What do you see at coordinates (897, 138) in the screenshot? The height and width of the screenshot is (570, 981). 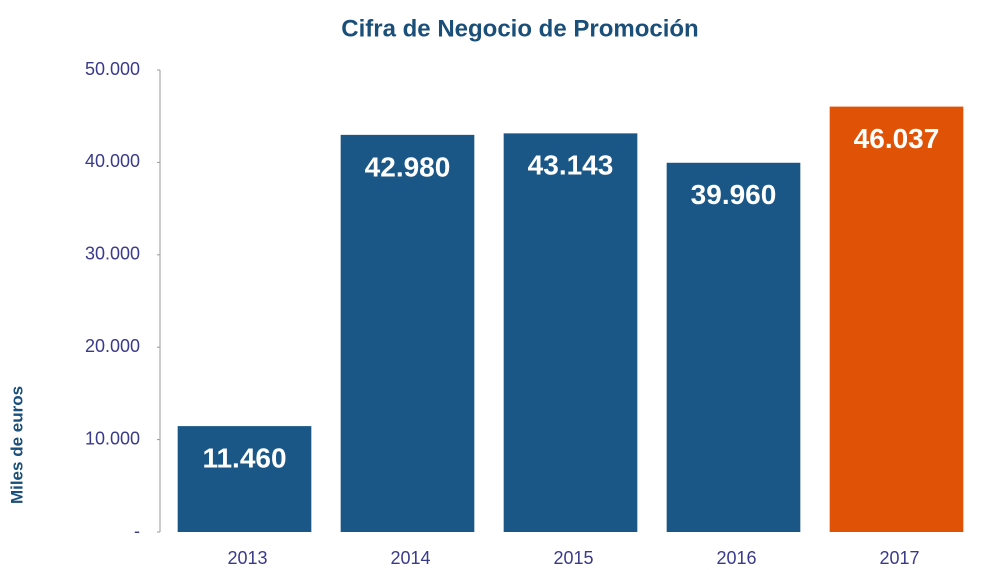 I see `value-label: 46.037` at bounding box center [897, 138].